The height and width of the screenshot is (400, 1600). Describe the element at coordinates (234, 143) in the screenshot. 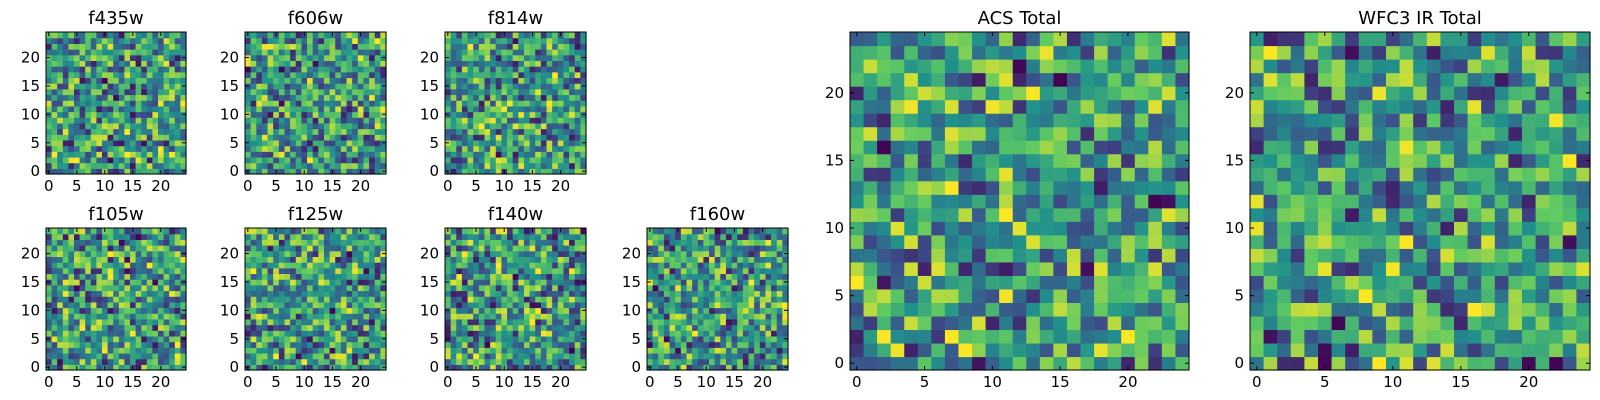

I see `y-tick-label: 5` at that location.